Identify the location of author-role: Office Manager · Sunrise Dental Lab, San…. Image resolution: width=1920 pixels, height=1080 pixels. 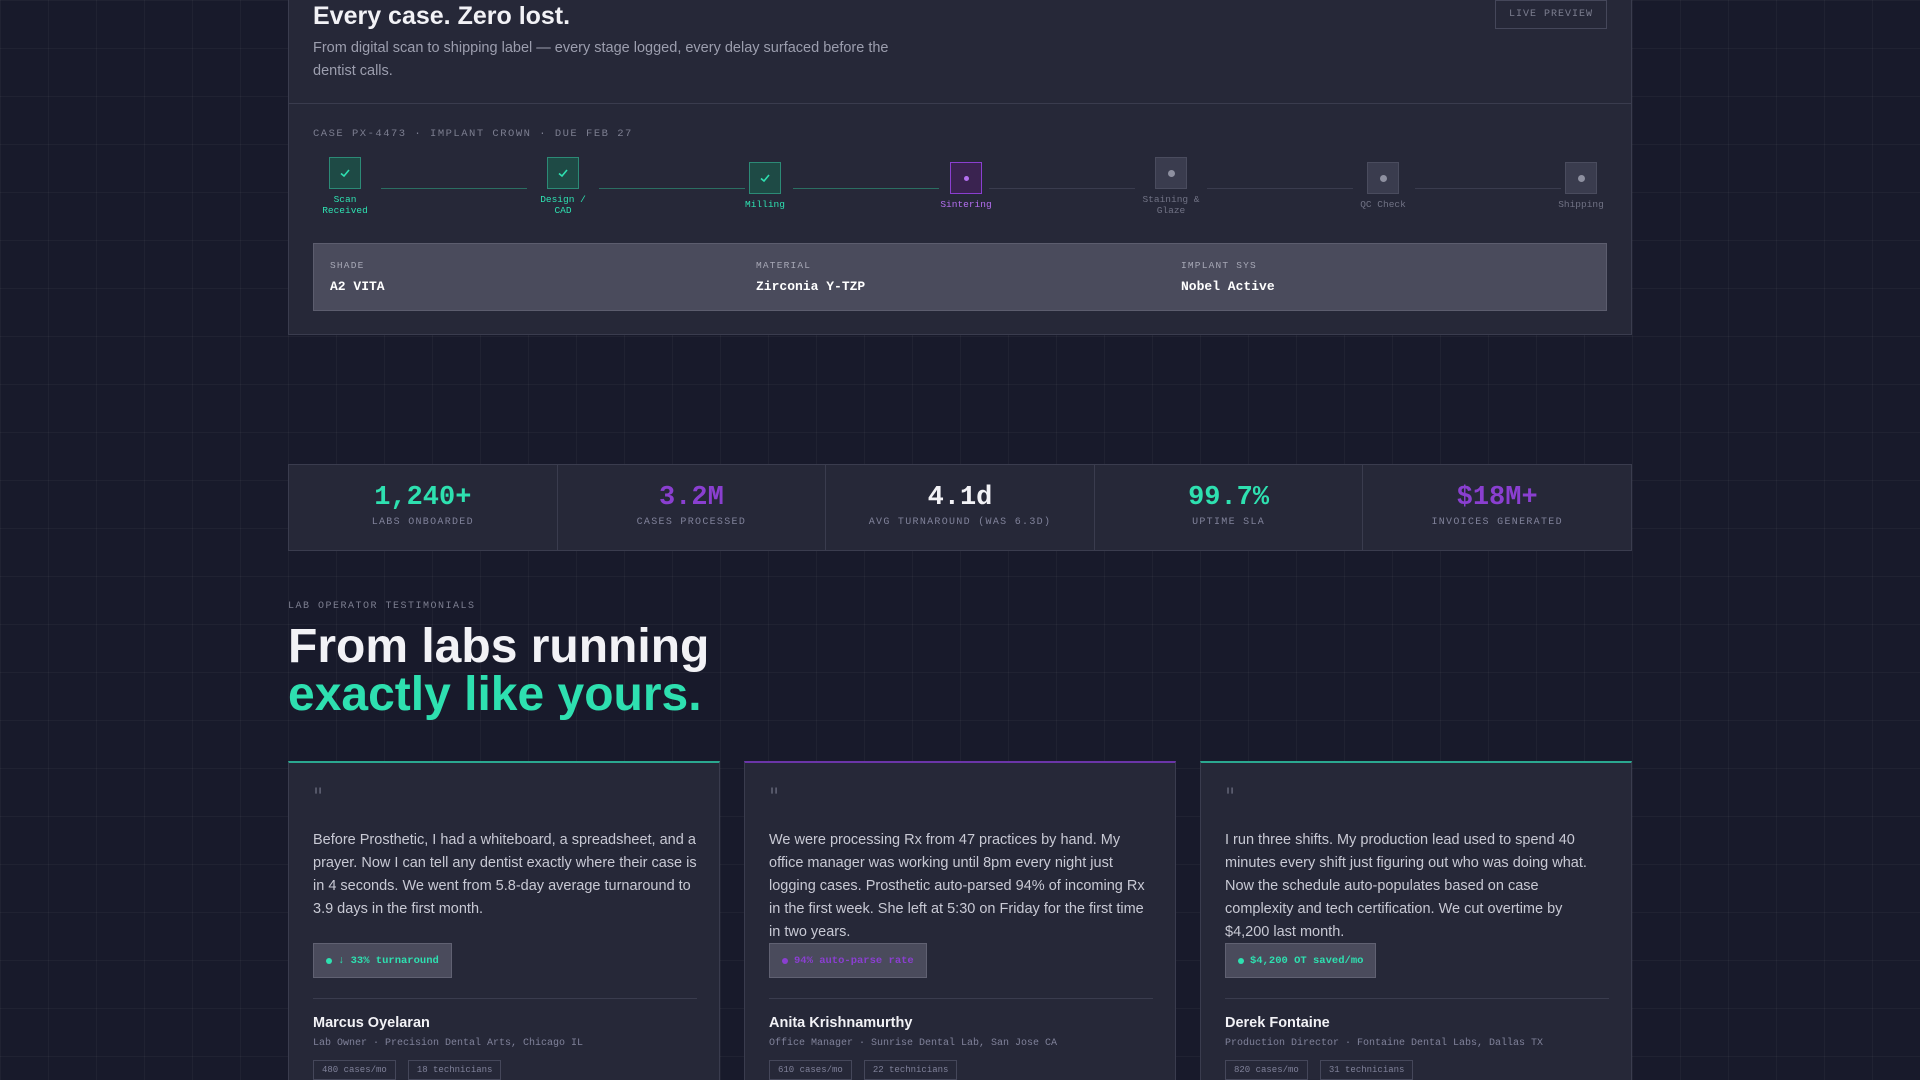
(913, 1043).